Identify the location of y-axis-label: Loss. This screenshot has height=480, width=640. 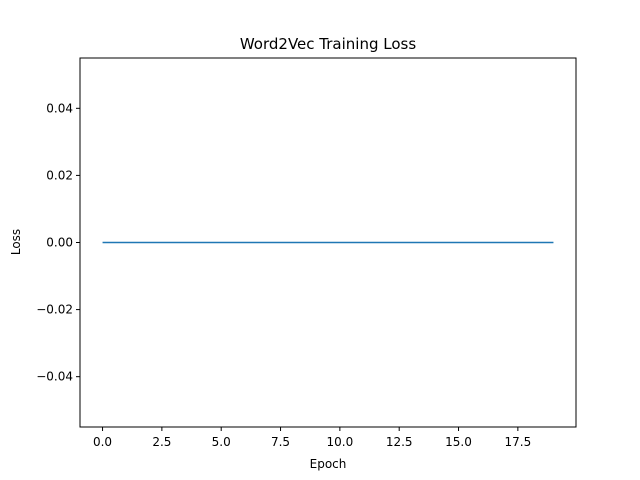
(16, 242).